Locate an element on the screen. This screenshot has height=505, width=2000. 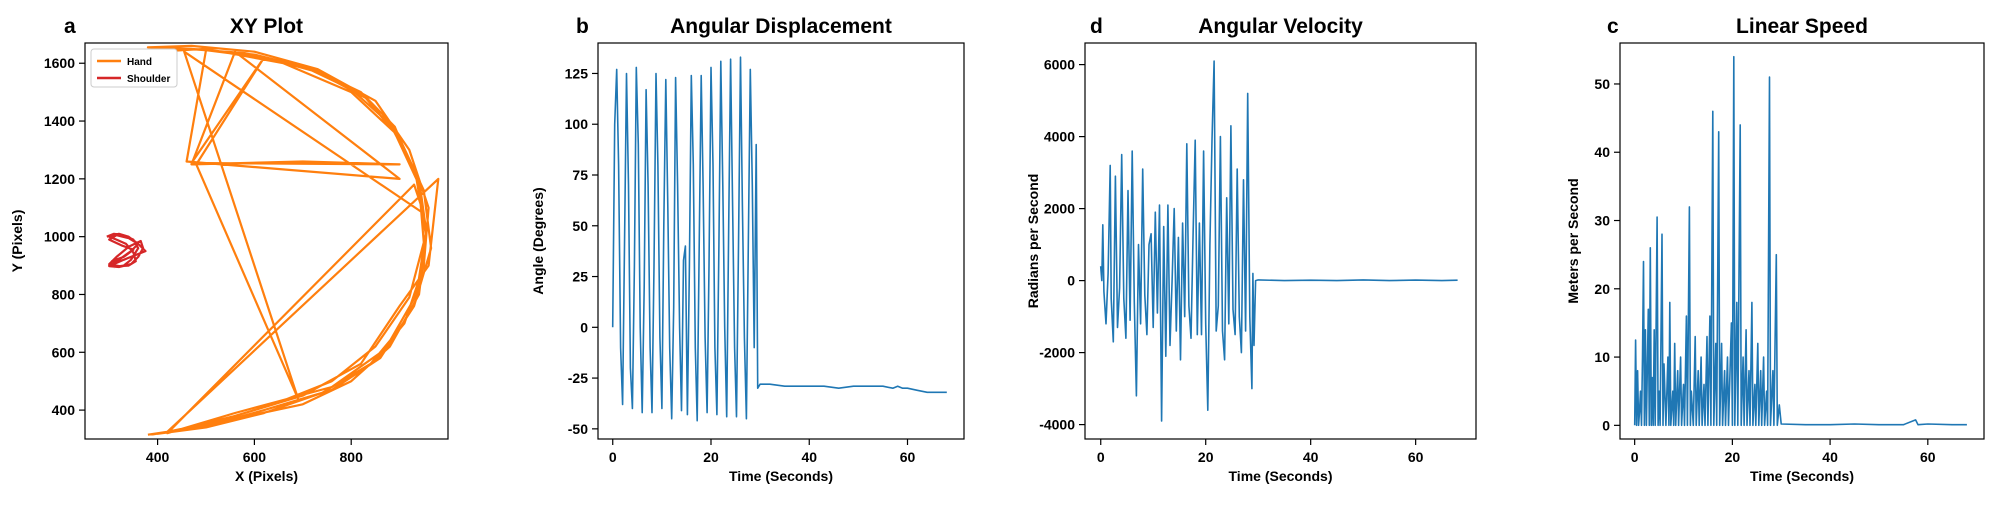
y-tick-label: 400 is located at coordinates (64, 410).